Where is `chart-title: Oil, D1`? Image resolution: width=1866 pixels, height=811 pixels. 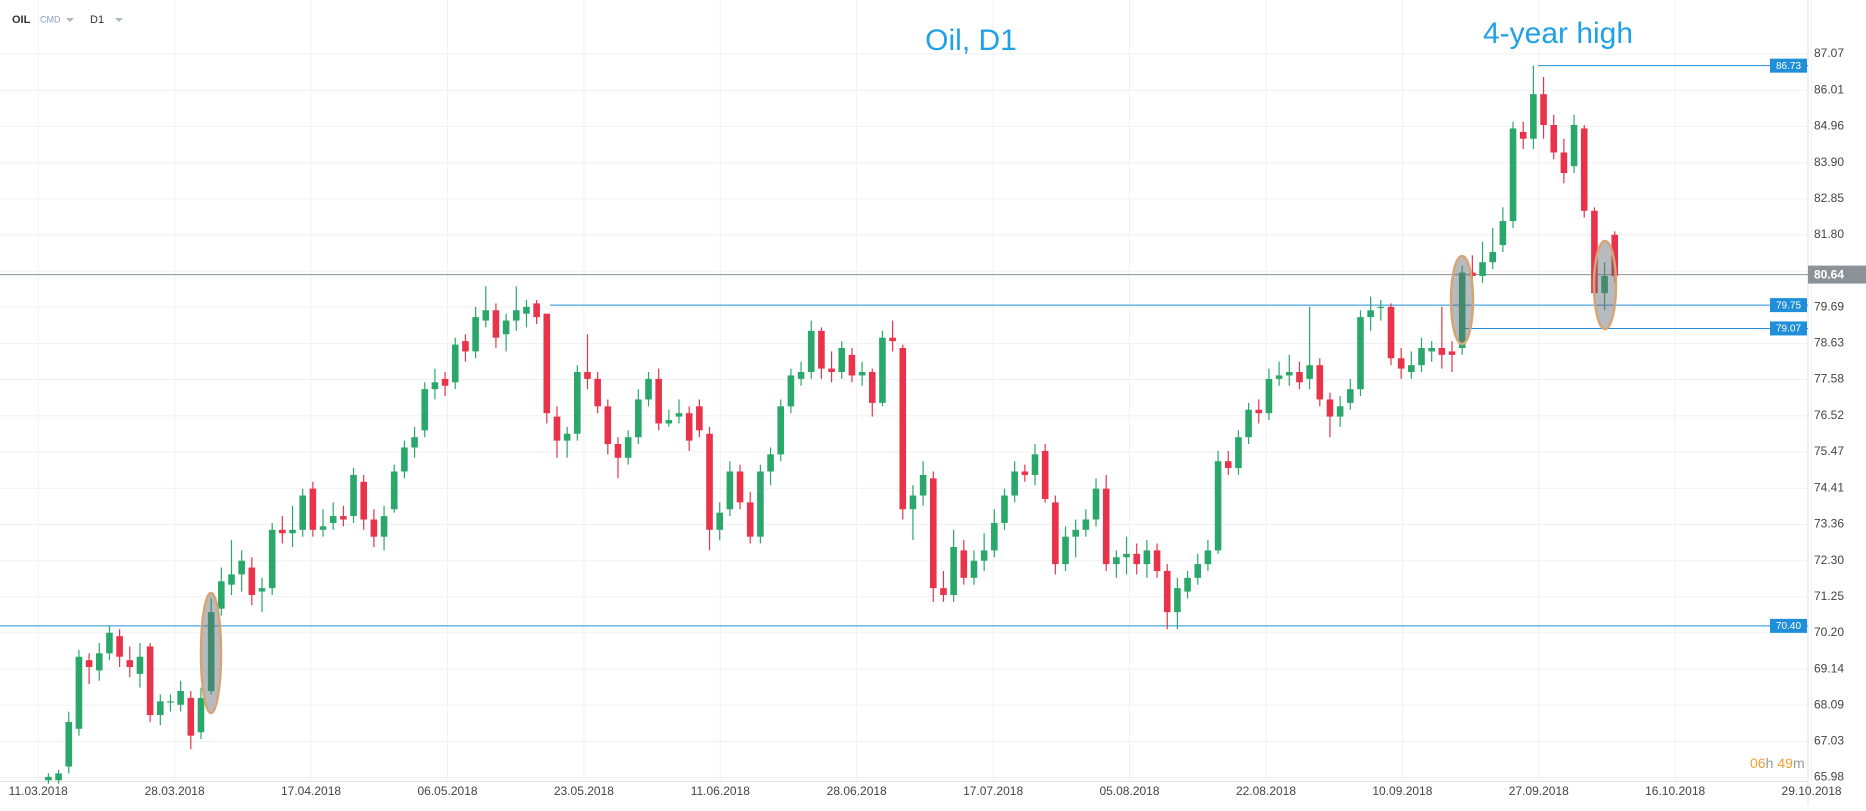 chart-title: Oil, D1 is located at coordinates (971, 40).